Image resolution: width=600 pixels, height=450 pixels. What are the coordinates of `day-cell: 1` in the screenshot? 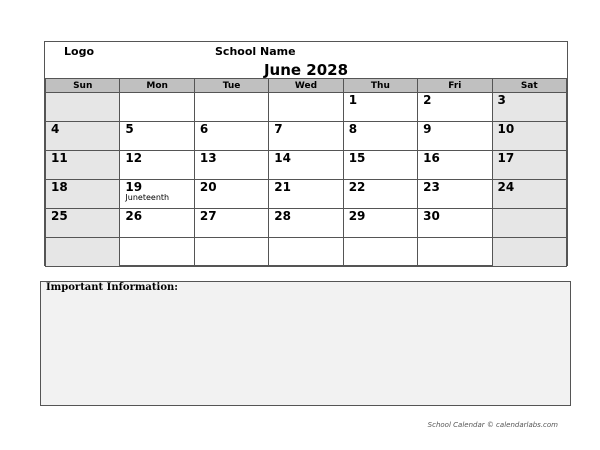 It's located at (380, 107).